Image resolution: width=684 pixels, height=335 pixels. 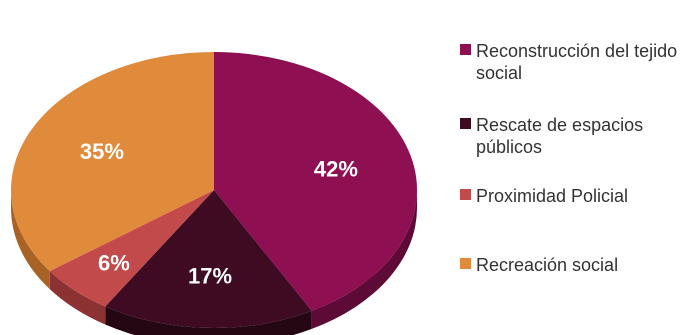 I want to click on data-label-recreacion: 35%, so click(x=102, y=151).